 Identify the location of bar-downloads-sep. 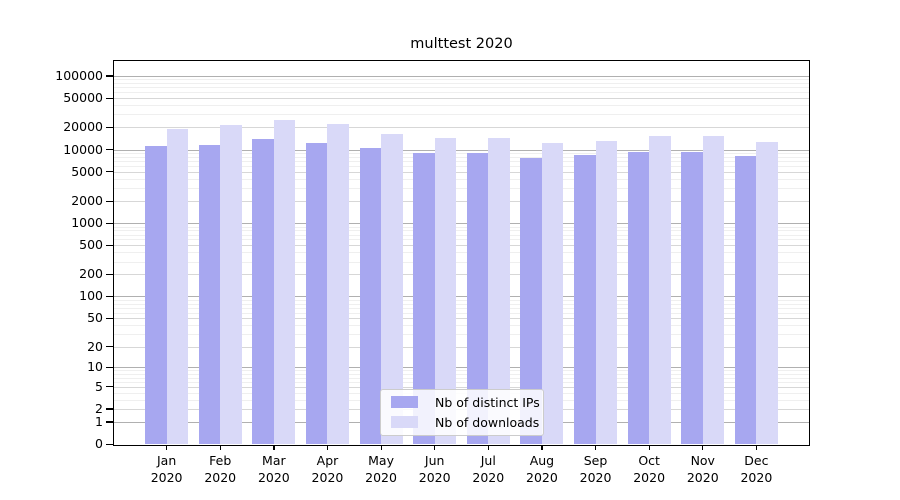
(606, 292).